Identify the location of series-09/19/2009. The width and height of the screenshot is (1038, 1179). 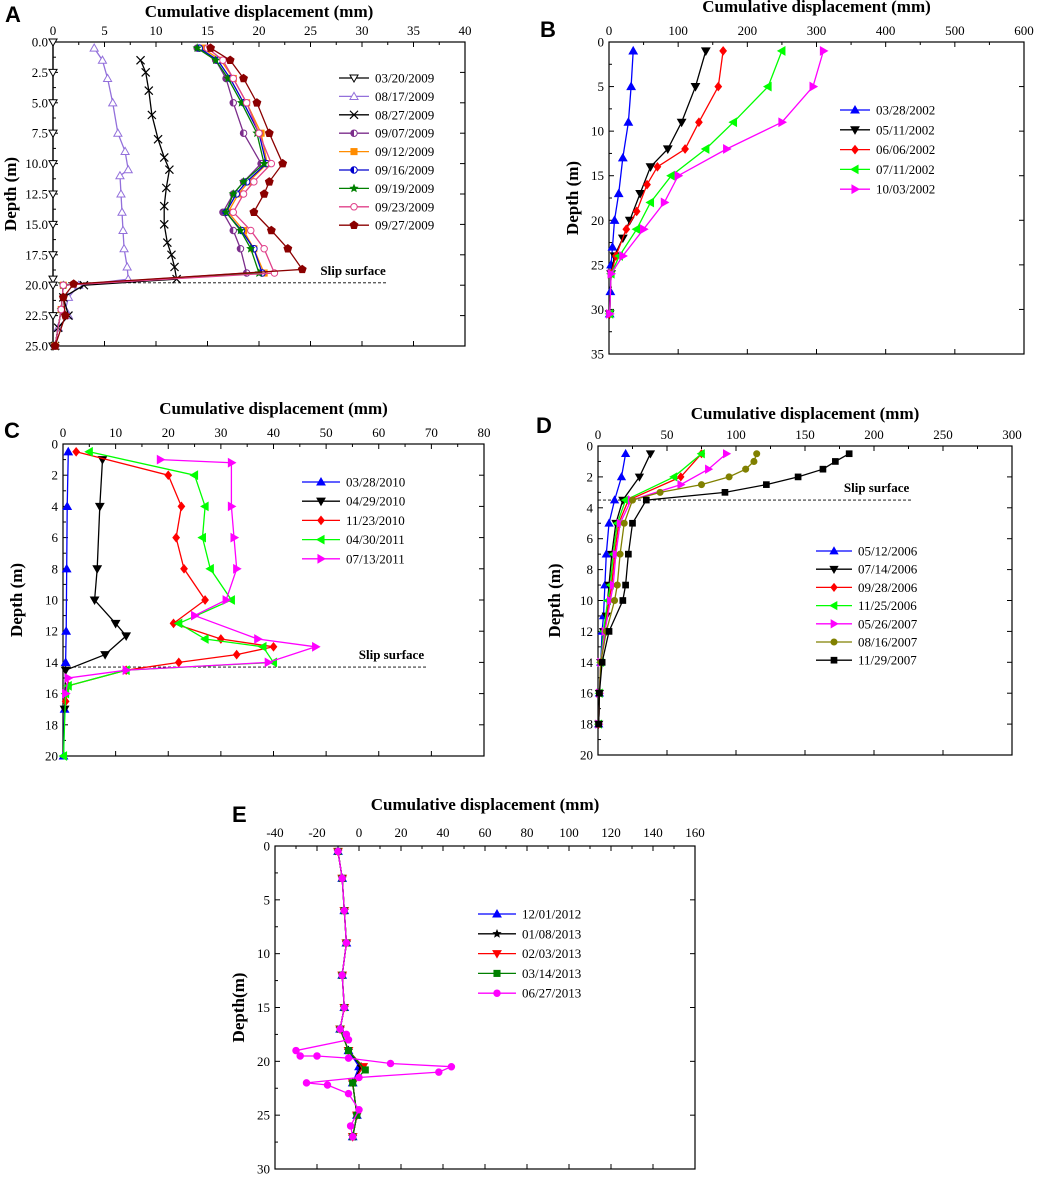
(159, 196).